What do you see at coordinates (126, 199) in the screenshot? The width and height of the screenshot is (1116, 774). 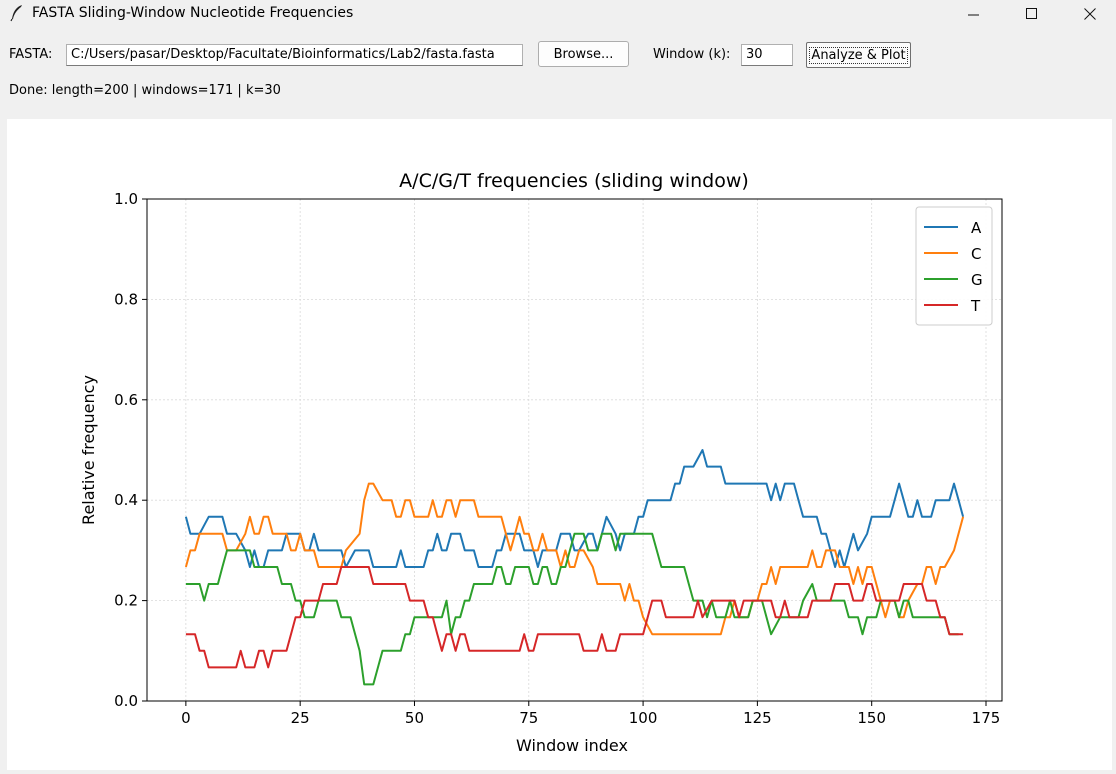 I see `y-tick-label: 1.0` at bounding box center [126, 199].